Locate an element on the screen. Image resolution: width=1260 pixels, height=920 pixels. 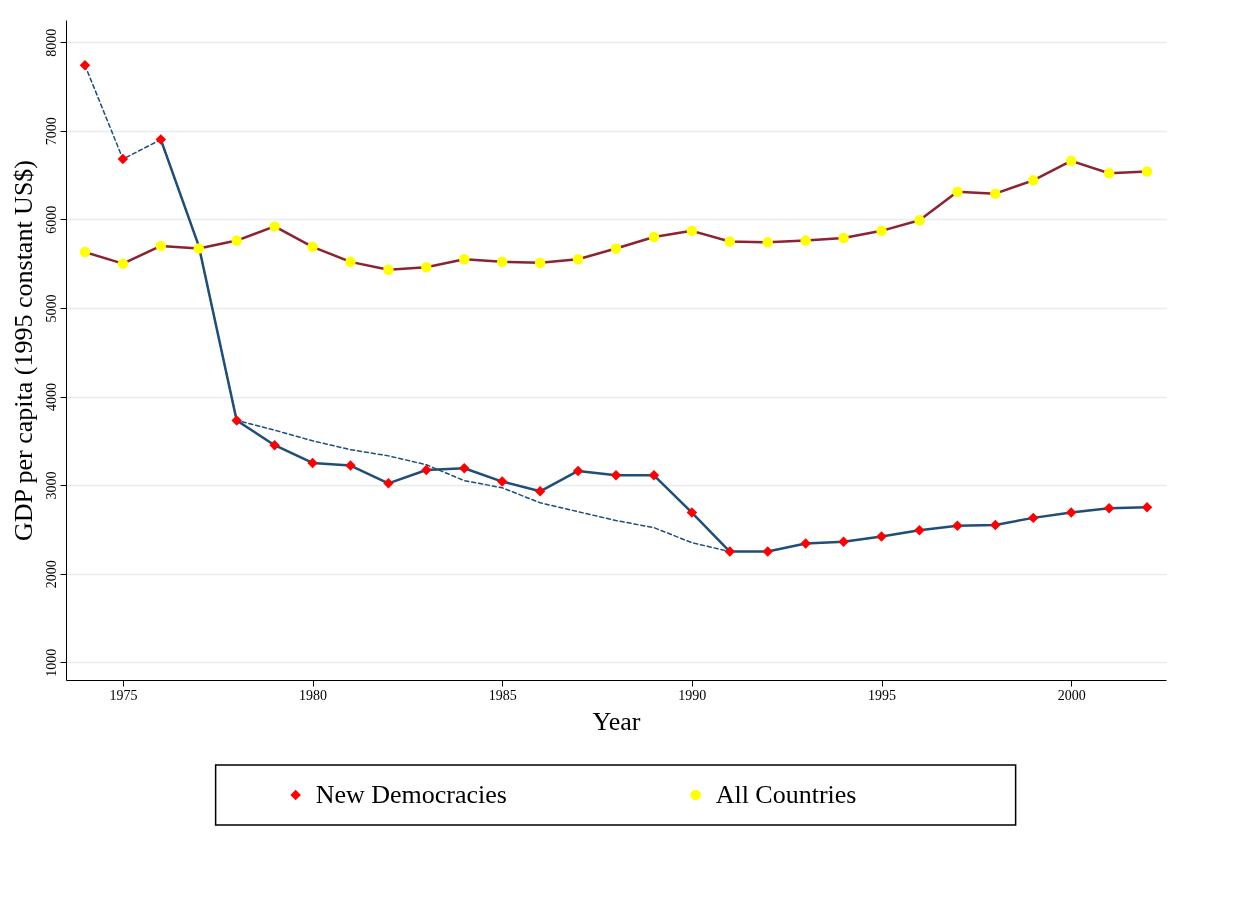
y-tick-label: 3000 is located at coordinates (51, 485).